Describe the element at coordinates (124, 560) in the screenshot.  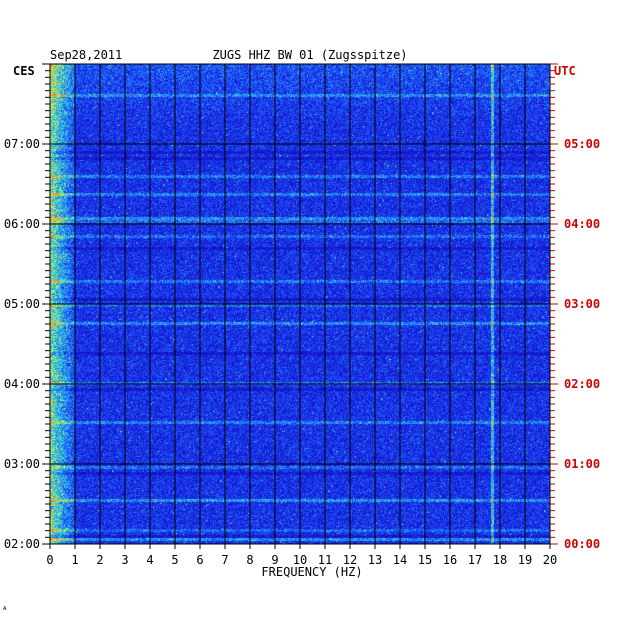
I see `x-tick-label: 3` at that location.